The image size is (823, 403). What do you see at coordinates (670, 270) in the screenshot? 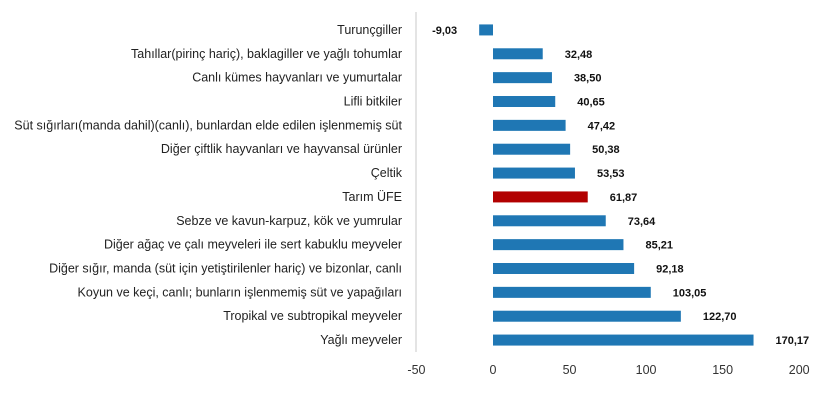
I see `value-label: 92,18` at bounding box center [670, 270].